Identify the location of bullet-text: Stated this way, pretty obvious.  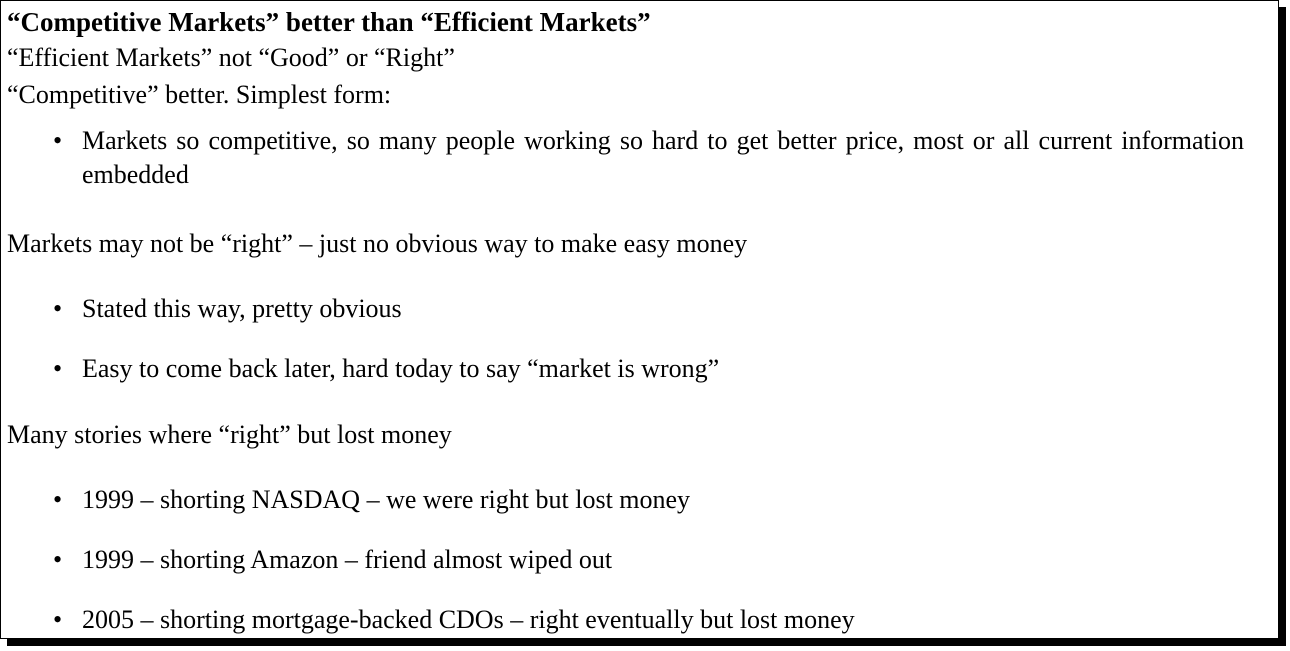
(242, 308).